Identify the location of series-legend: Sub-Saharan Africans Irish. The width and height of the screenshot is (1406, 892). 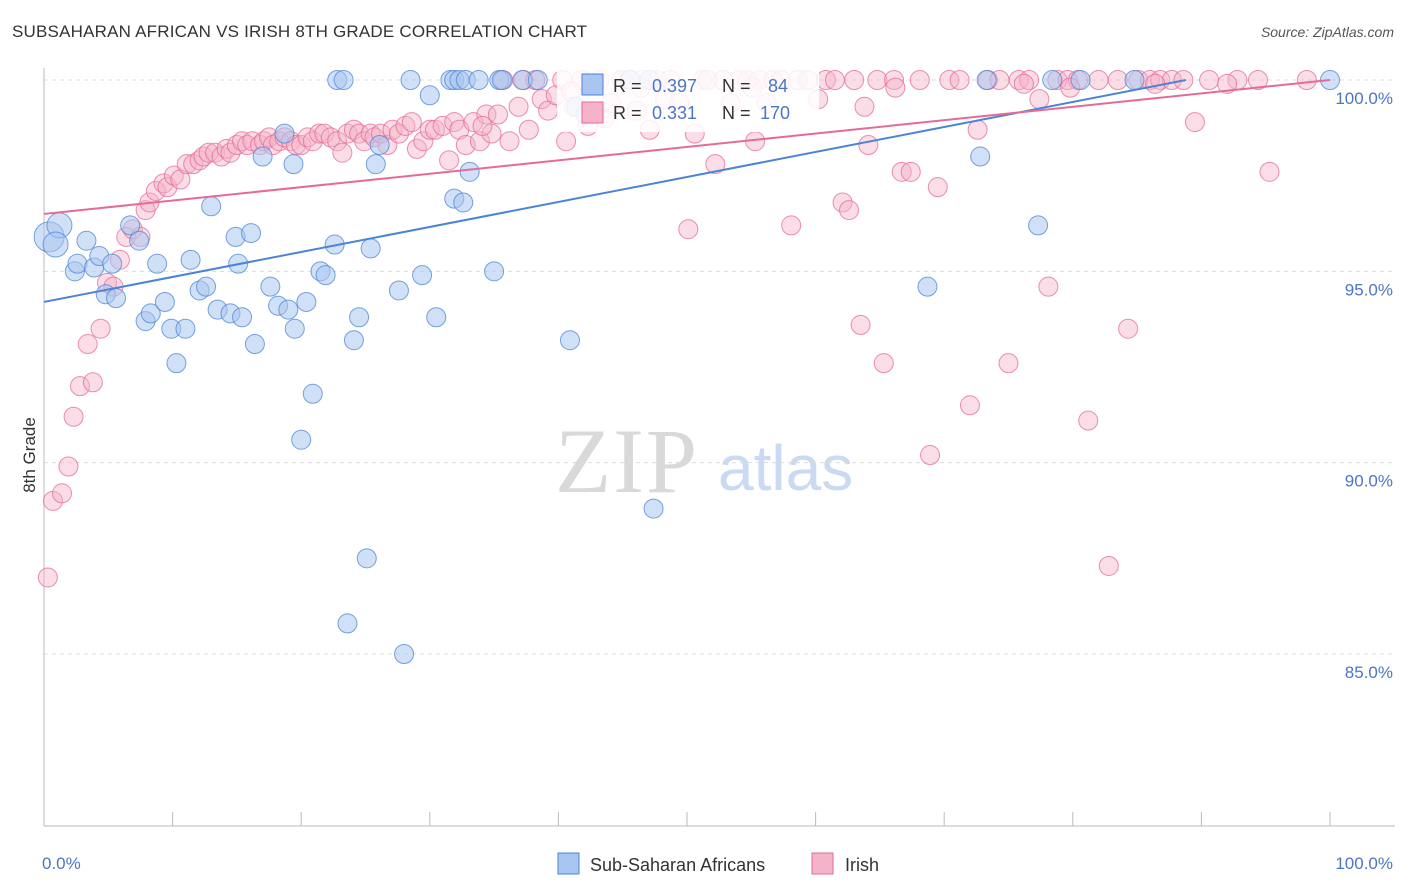
(718, 863).